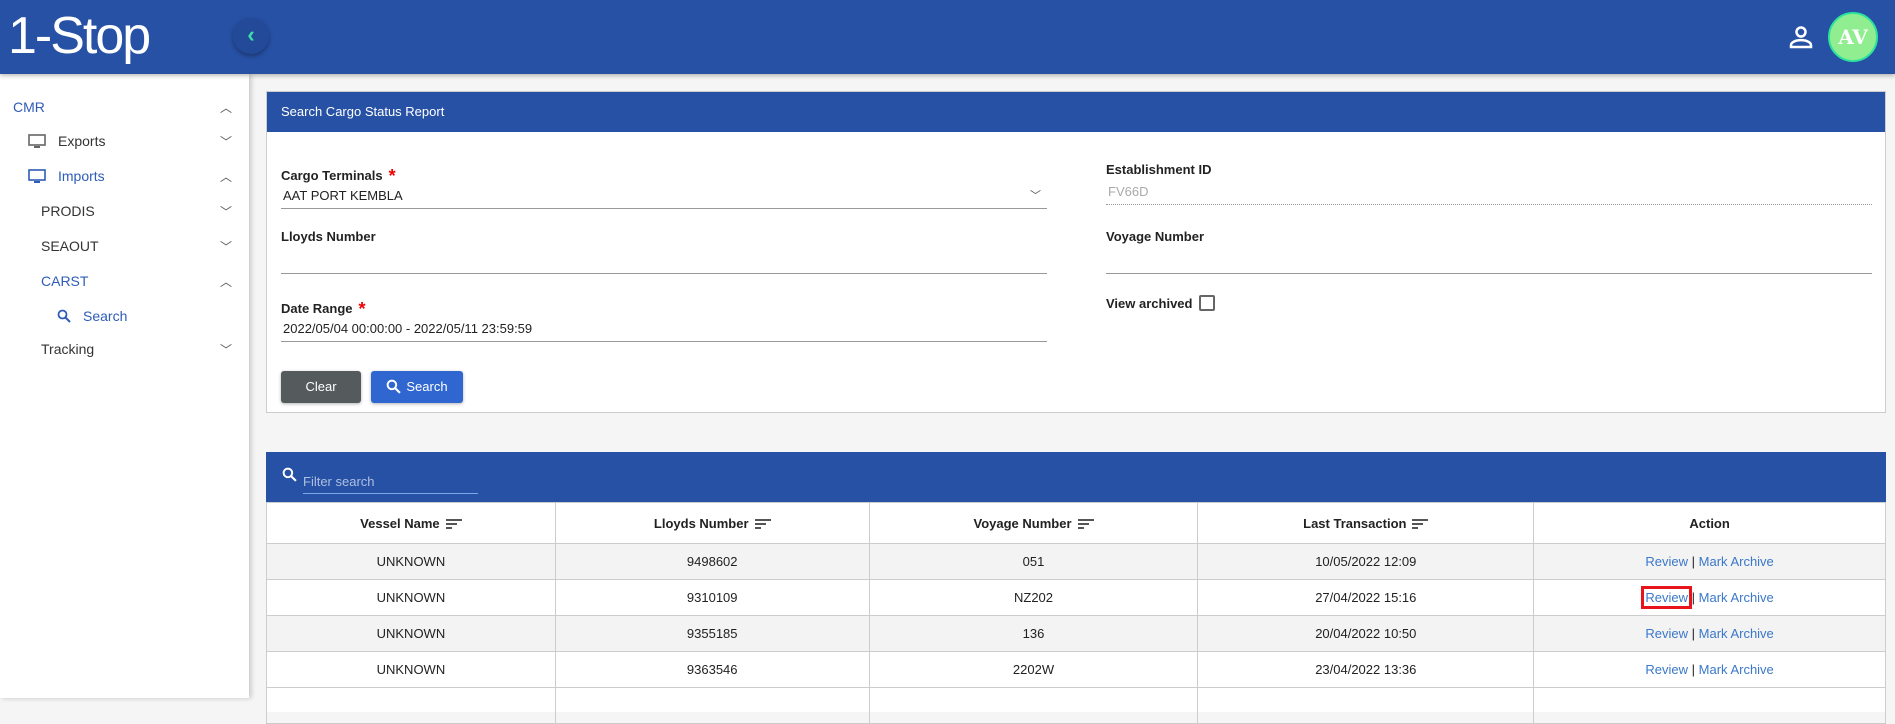  What do you see at coordinates (65, 281) in the screenshot?
I see `sidebar-item-label: CARST` at bounding box center [65, 281].